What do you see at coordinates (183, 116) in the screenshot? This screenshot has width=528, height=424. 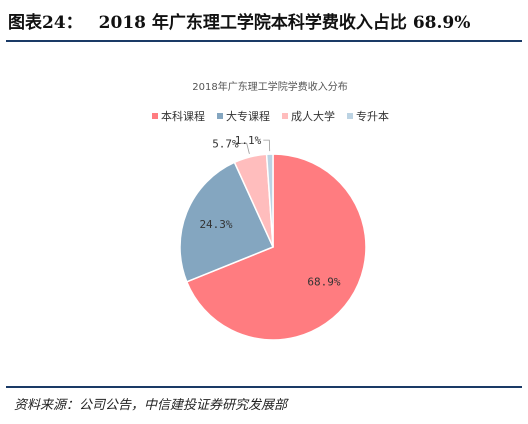 I see `legend-label-1: 本科课程` at bounding box center [183, 116].